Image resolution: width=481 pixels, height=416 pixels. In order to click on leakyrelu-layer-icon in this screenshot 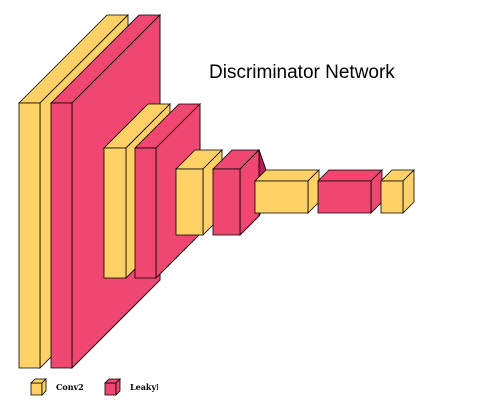, I will do `click(112, 387)`.